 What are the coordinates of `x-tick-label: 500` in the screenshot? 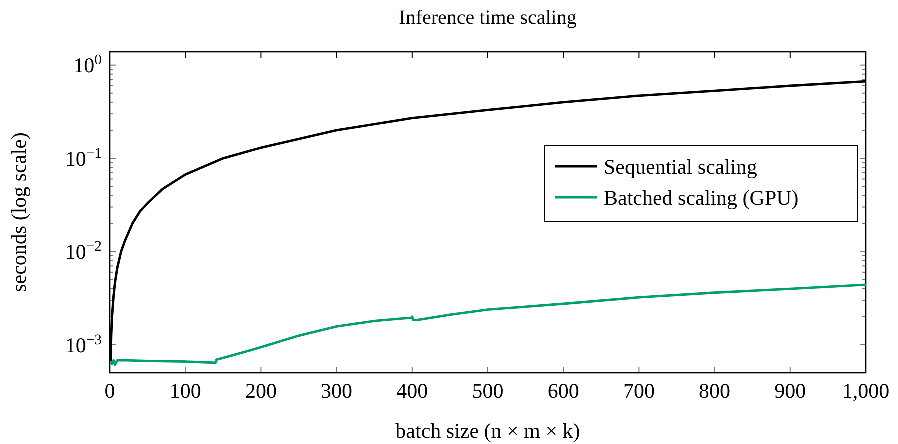 It's located at (488, 390).